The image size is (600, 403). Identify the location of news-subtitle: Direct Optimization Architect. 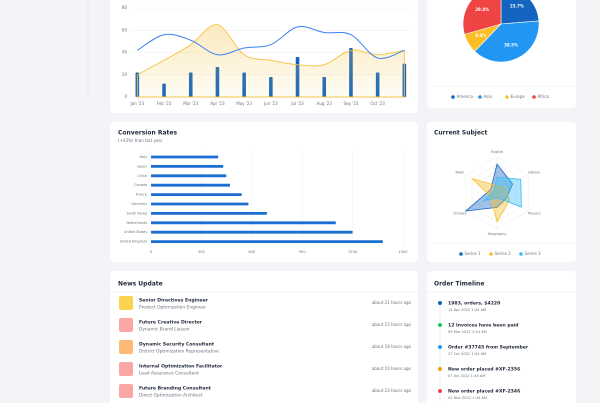
(171, 396).